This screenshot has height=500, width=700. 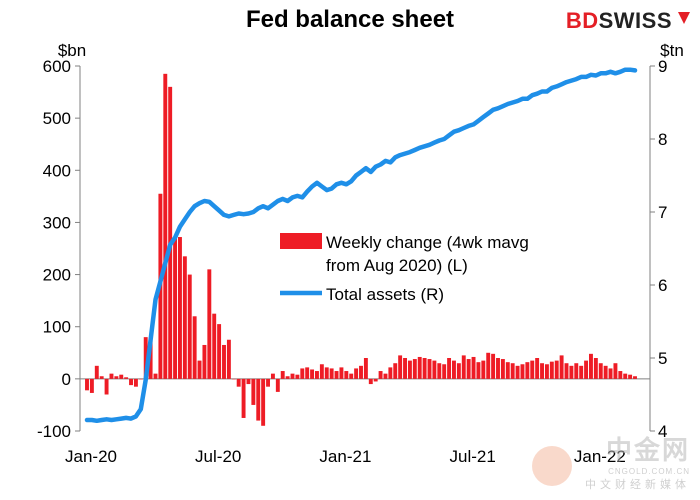 I want to click on x-tick-label: Jan-21, so click(x=345, y=456).